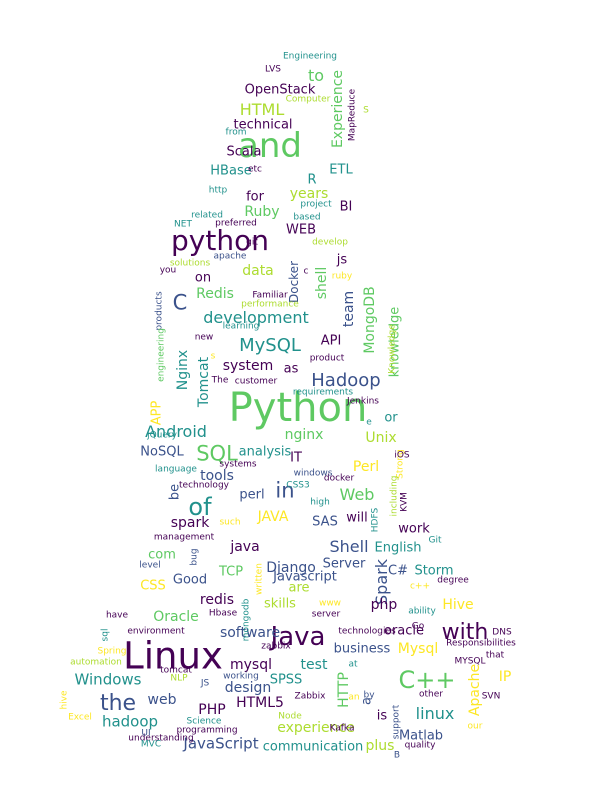 This screenshot has height=800, width=600. Describe the element at coordinates (313, 473) in the screenshot. I see `cloud-word: windows` at that location.